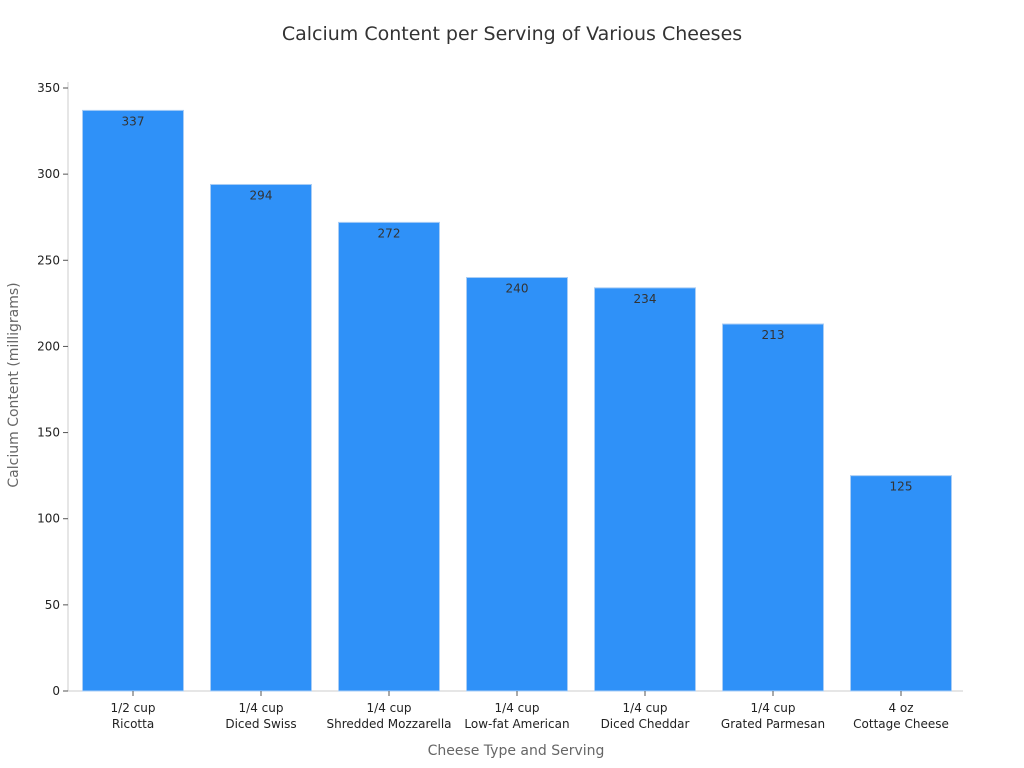 This screenshot has width=1024, height=768. Describe the element at coordinates (773, 335) in the screenshot. I see `data-label: 213` at that location.